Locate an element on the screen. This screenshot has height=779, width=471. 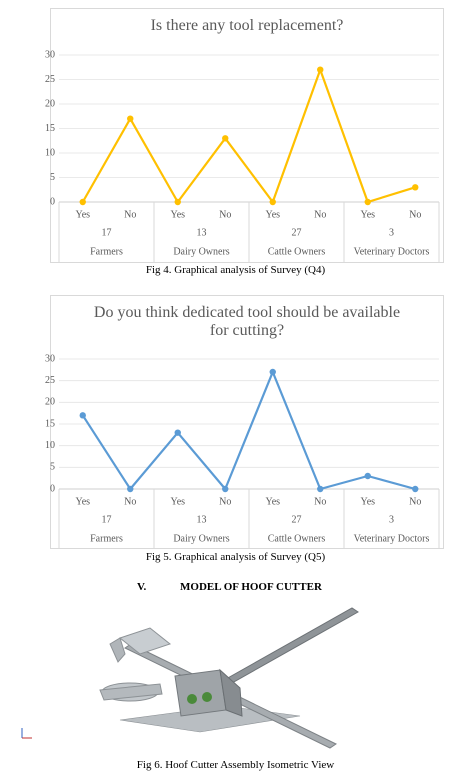
caption: Fig 4. Graphical analysis of Survey (Q4) is located at coordinates (235, 270).